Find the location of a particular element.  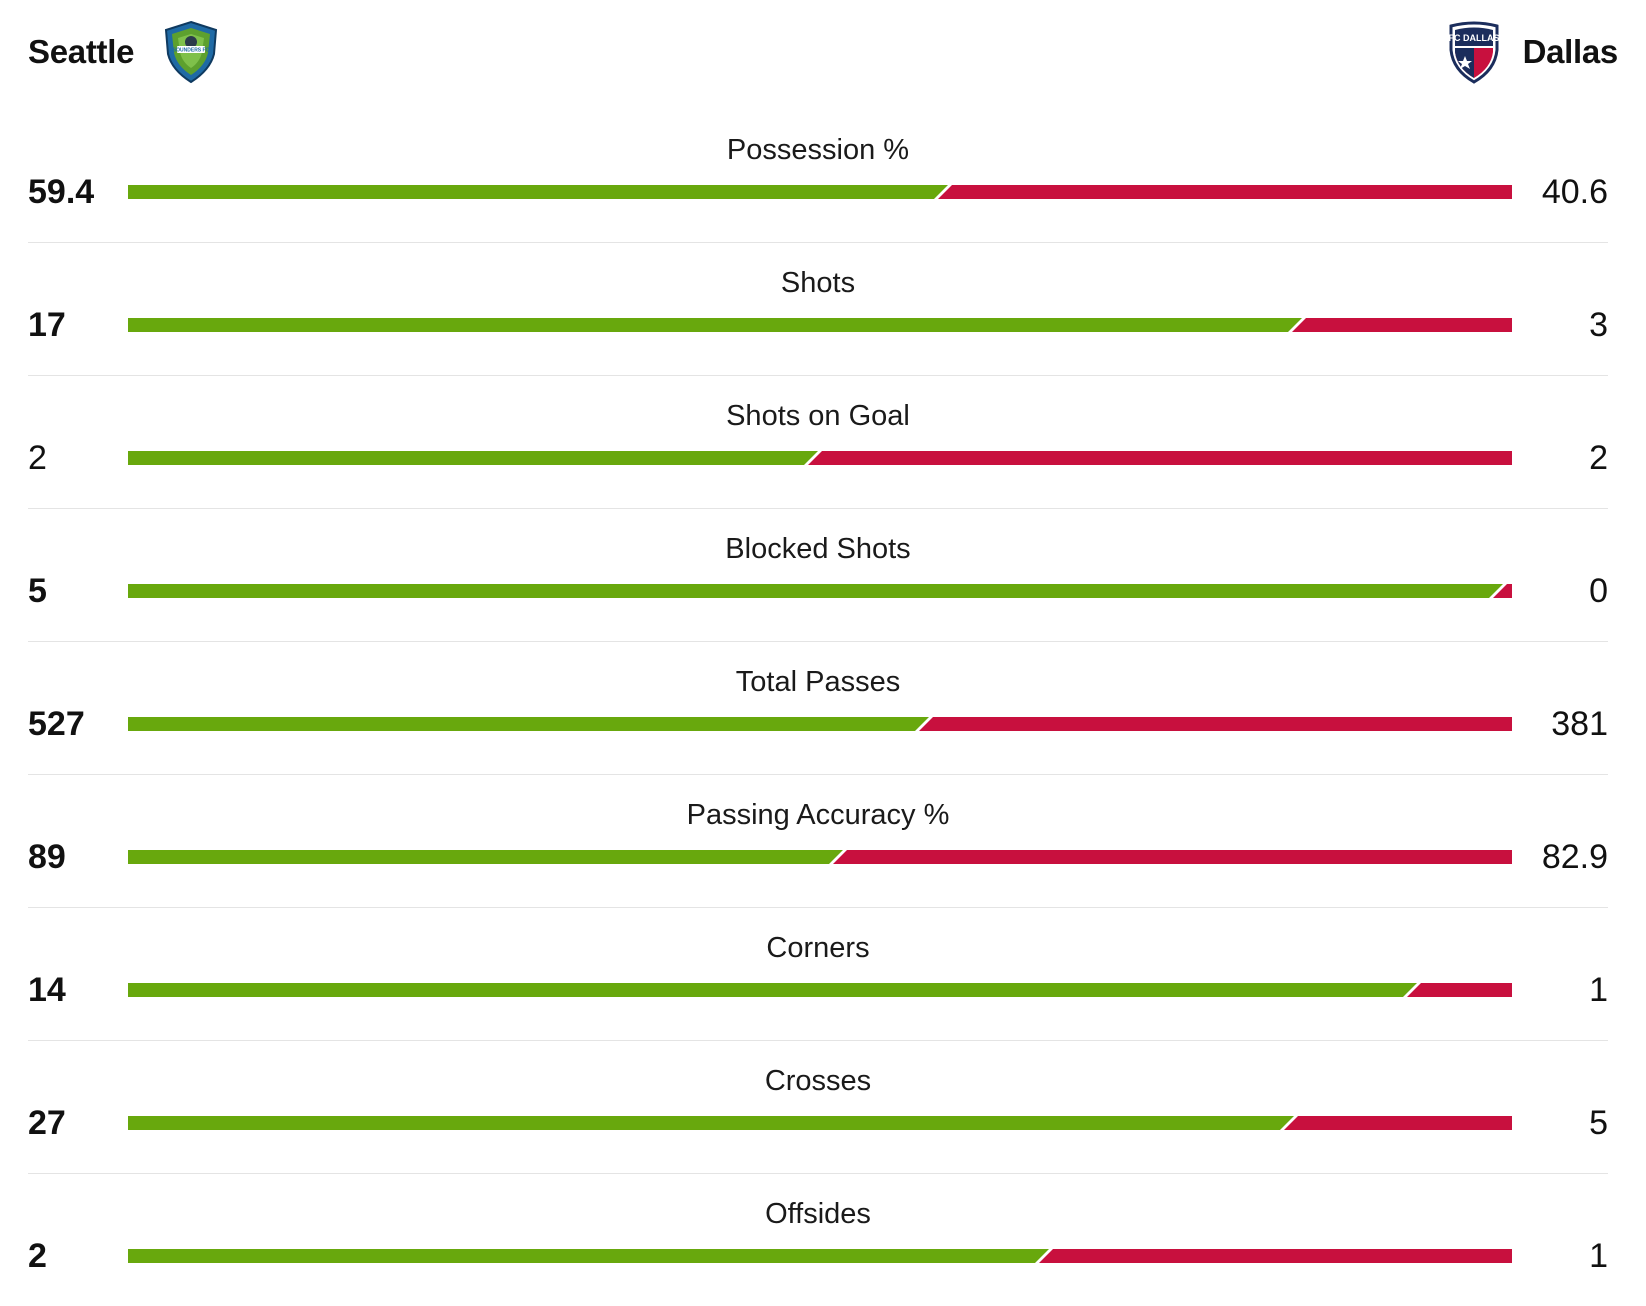

stat-row: Shots 17 3 is located at coordinates (818, 309).